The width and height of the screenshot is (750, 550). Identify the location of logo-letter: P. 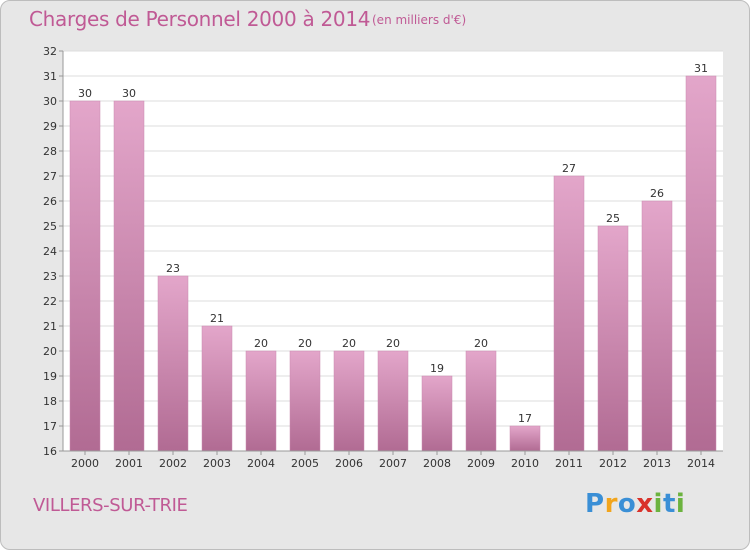
(595, 504).